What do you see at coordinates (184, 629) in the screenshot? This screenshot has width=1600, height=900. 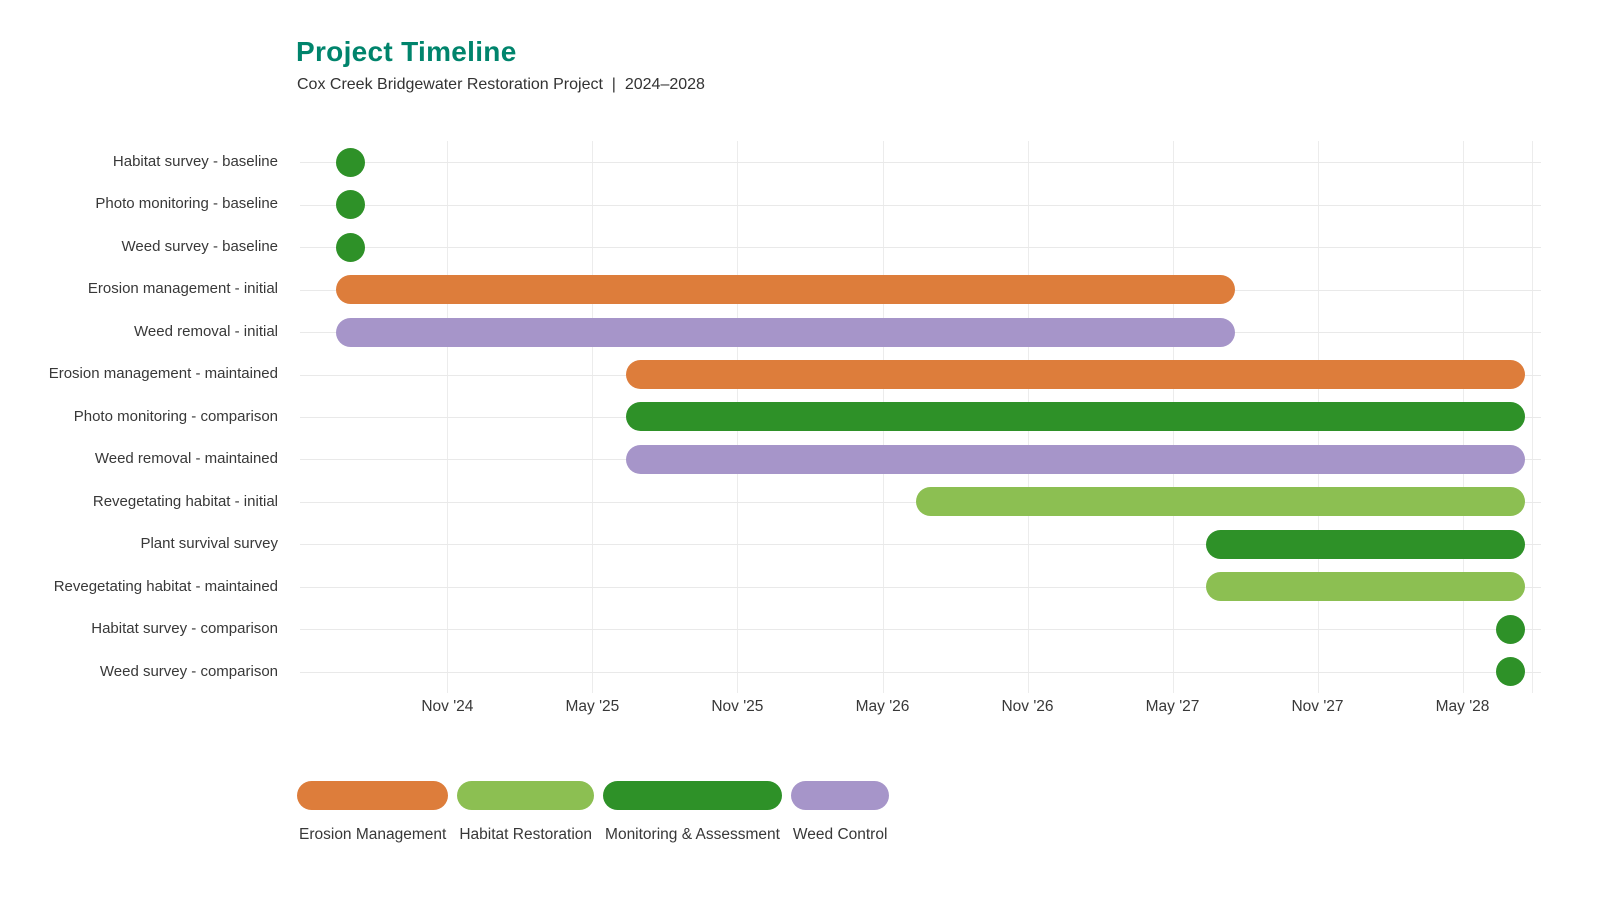 I see `task-label: Habitat survey - comparison` at bounding box center [184, 629].